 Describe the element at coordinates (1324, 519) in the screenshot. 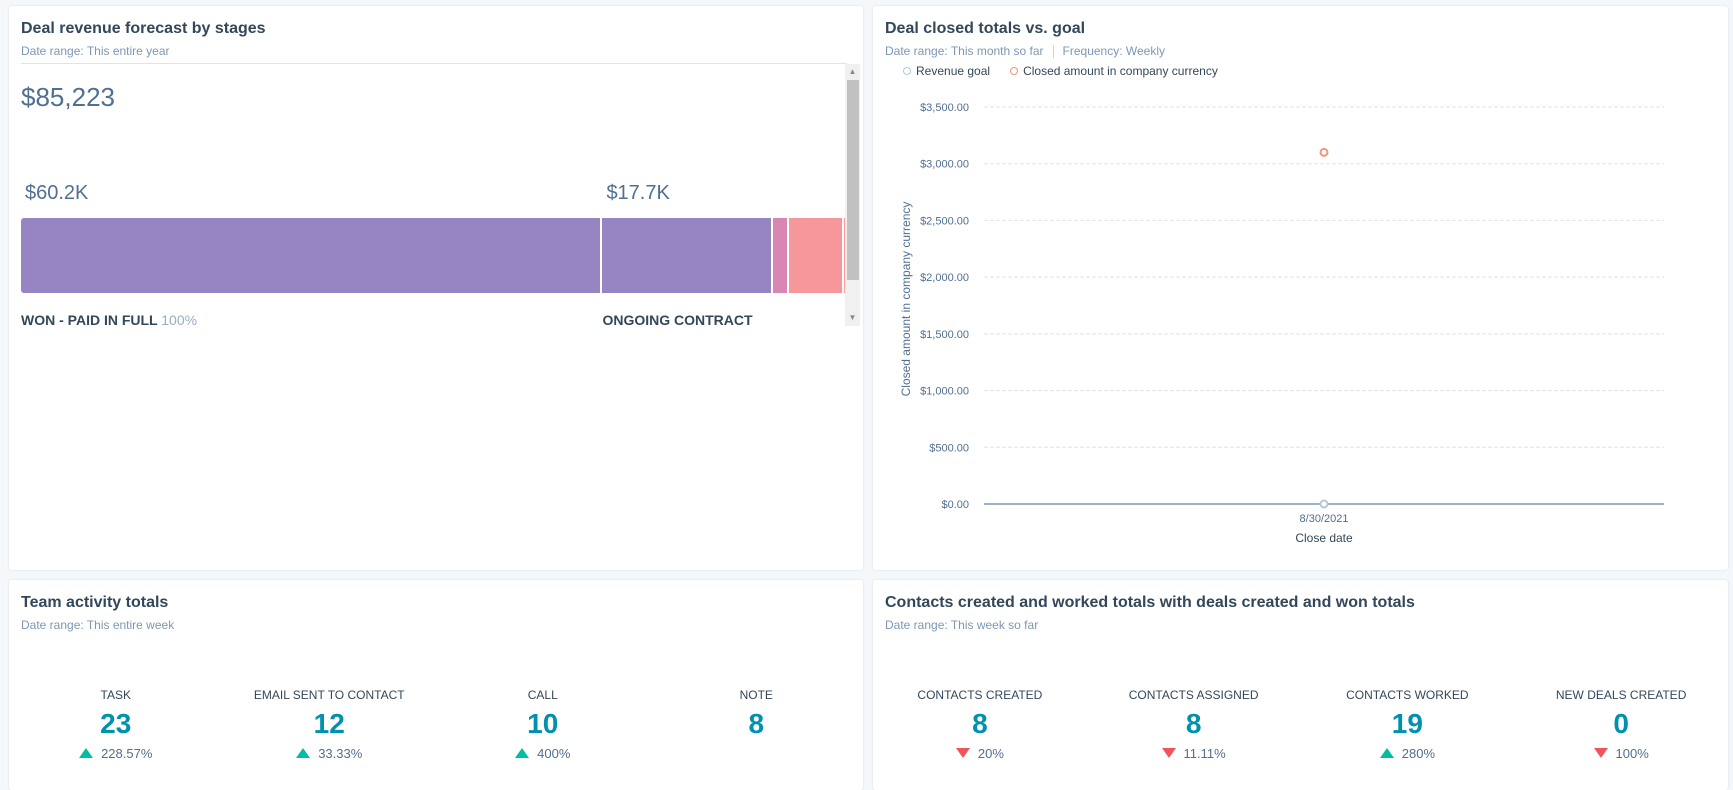

I see `x-tick-label: 8/30/2021` at that location.